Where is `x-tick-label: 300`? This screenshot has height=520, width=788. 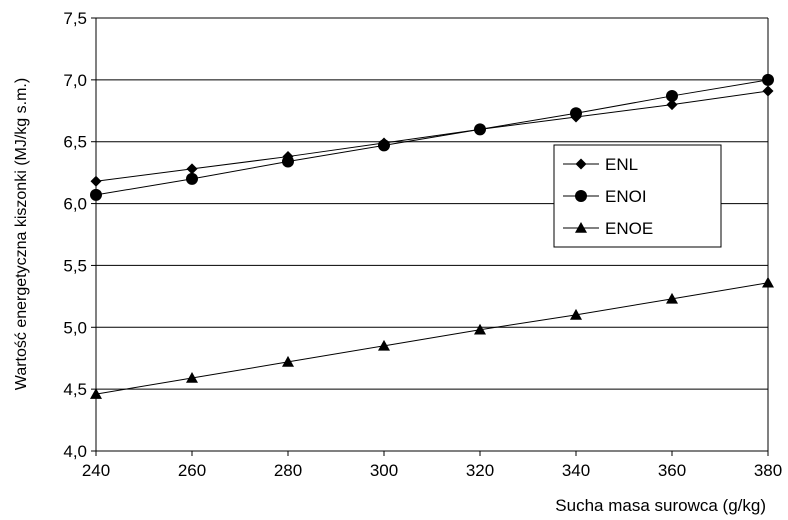 x-tick-label: 300 is located at coordinates (384, 470).